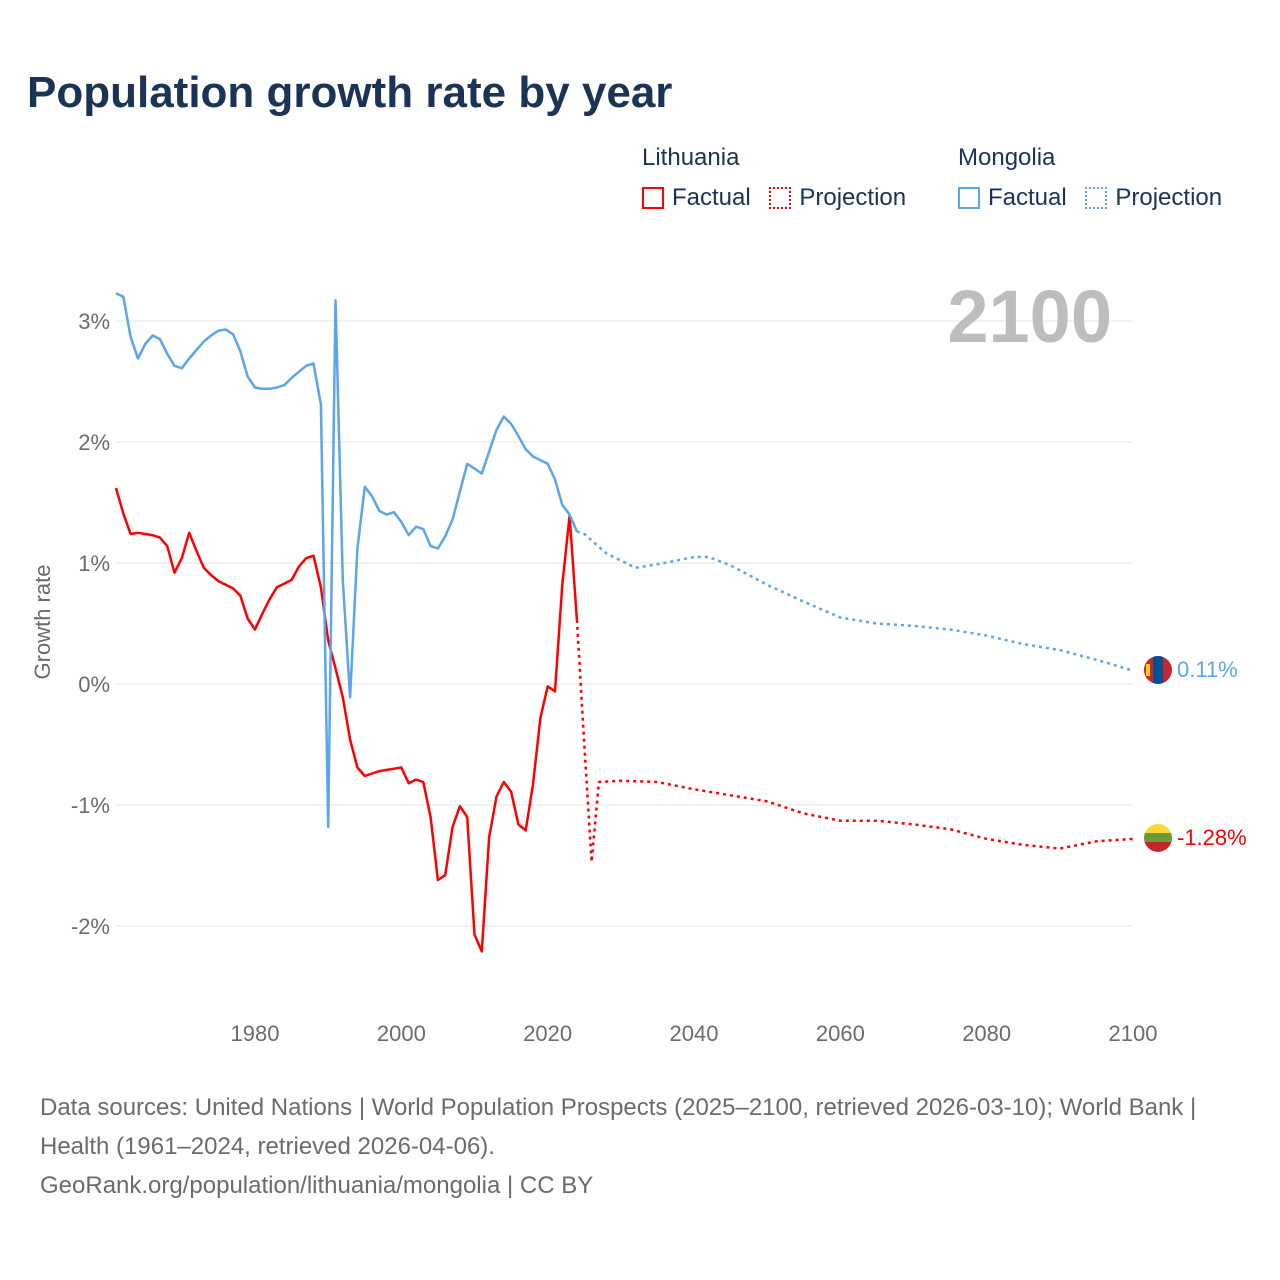 Image resolution: width=1280 pixels, height=1280 pixels. Describe the element at coordinates (90, 805) in the screenshot. I see `y-tick-label: -1%` at that location.